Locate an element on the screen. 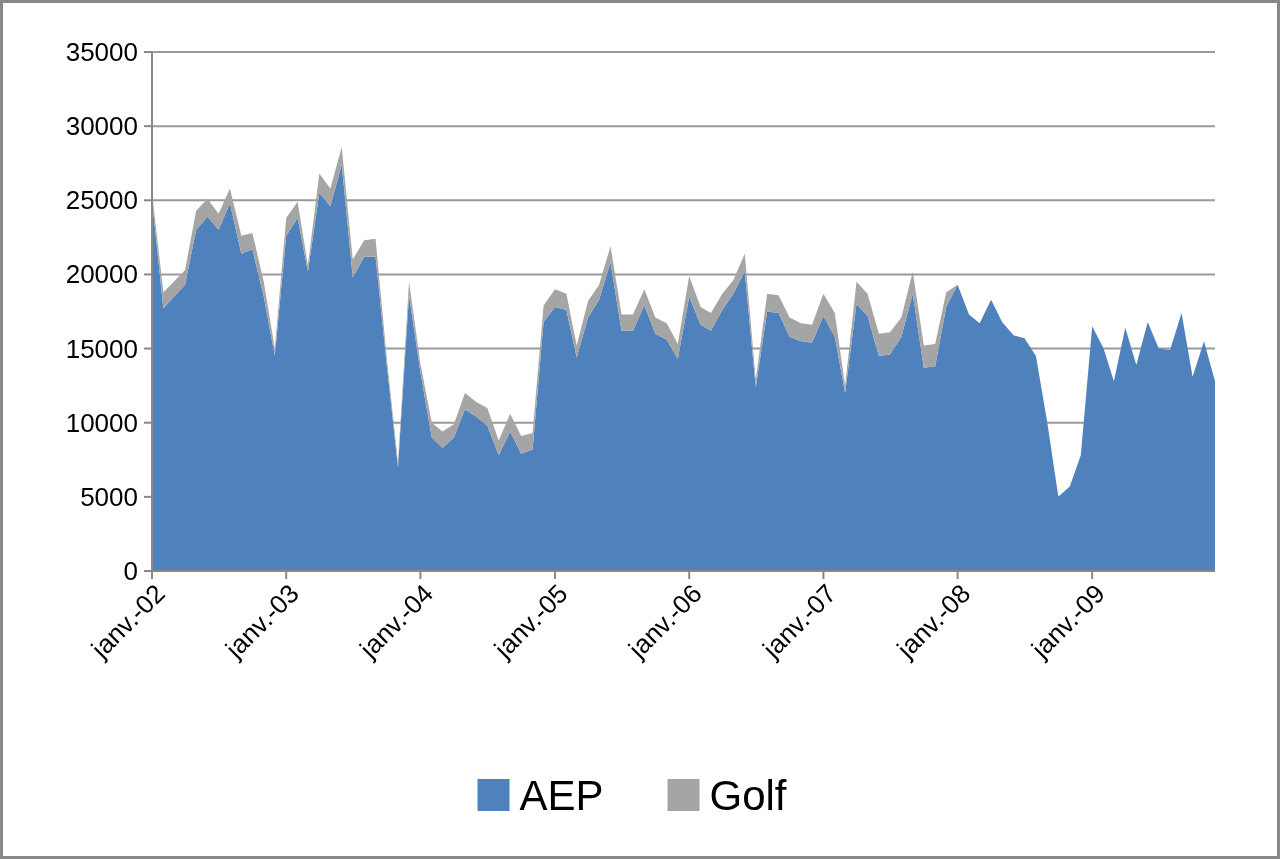 The height and width of the screenshot is (859, 1285). y-tick-label: 35000 is located at coordinates (101, 52).